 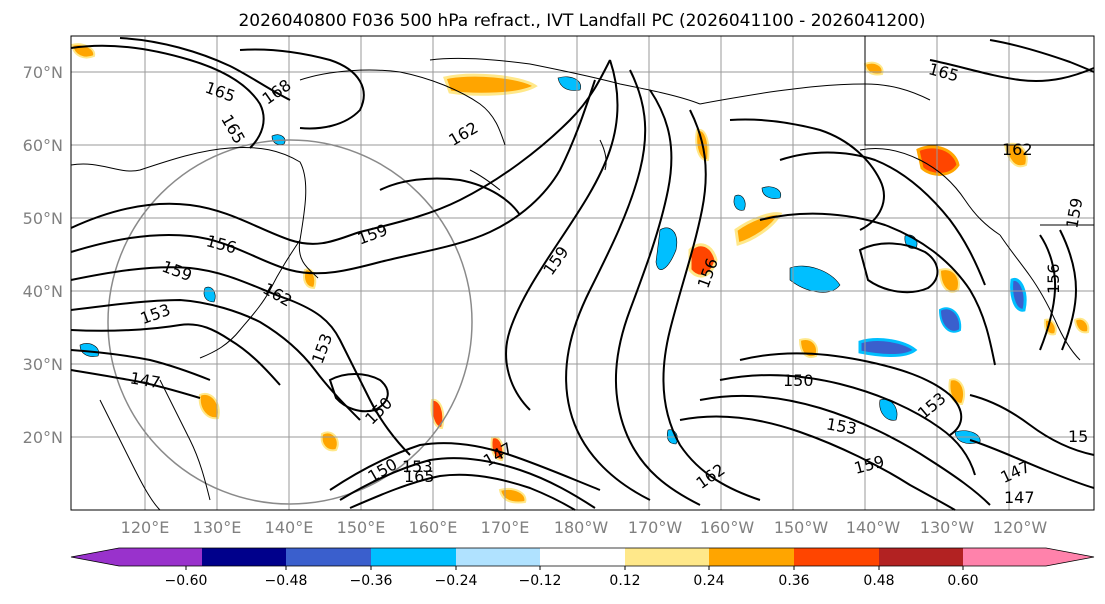 I want to click on lon-label: 120°W, so click(x=1020, y=527).